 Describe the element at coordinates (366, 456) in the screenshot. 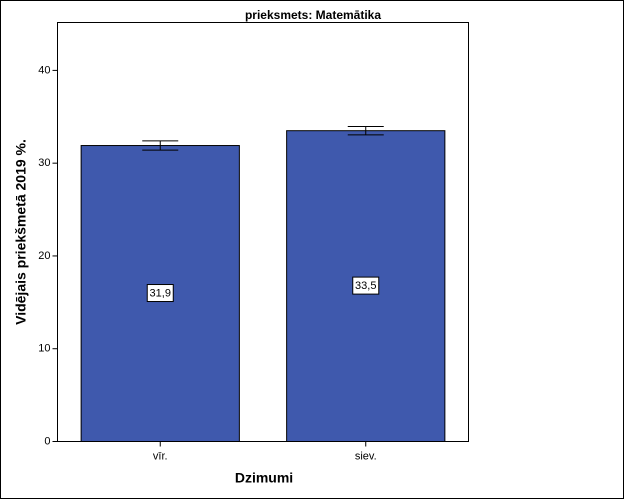

I see `x-tick-label: siev.` at that location.